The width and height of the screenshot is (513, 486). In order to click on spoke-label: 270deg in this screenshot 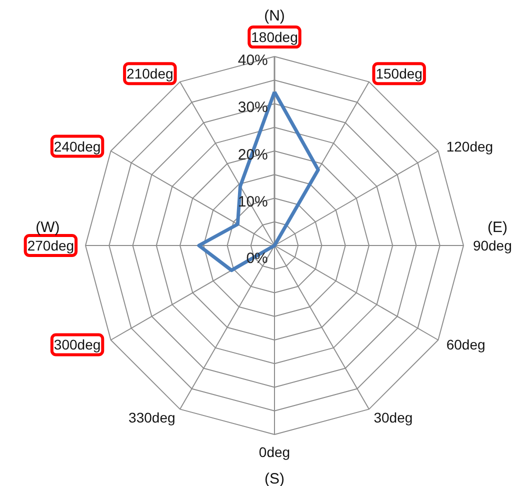, I will do `click(50, 246)`.